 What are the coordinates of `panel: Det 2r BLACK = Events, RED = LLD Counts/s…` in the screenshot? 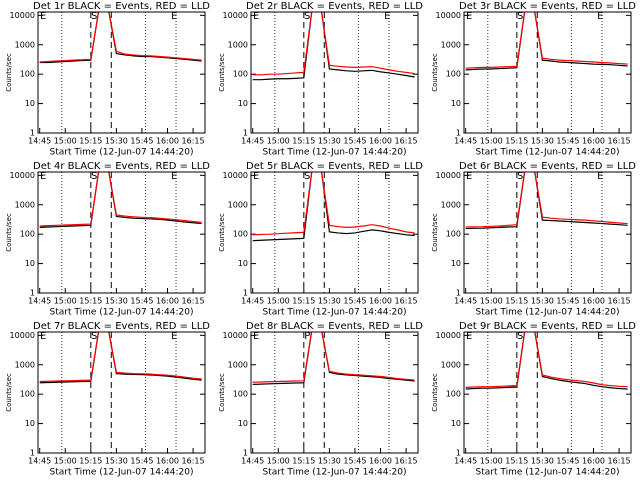 It's located at (320, 79).